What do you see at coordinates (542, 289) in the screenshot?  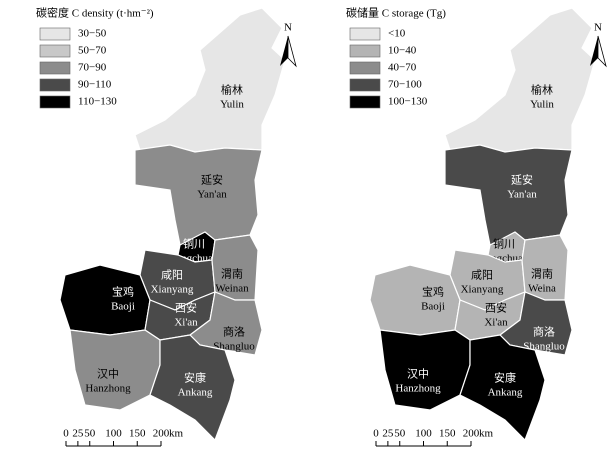 I see `region-name-en: Weina` at bounding box center [542, 289].